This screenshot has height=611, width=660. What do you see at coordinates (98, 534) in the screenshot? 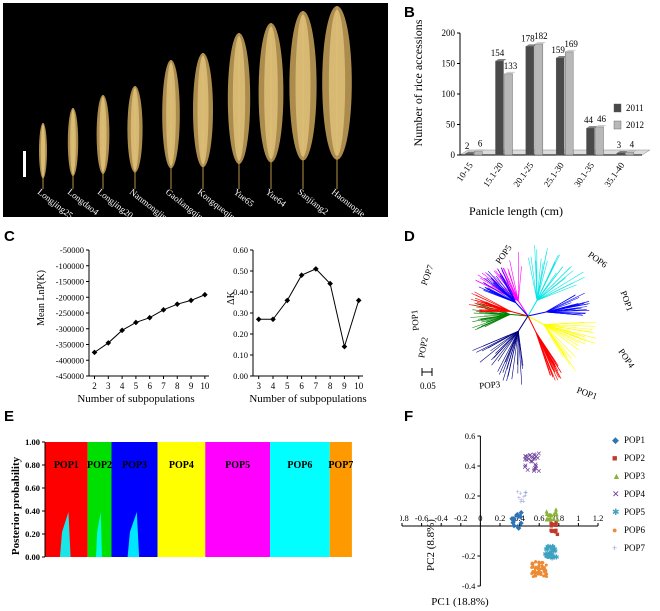
I see `e-admixture` at bounding box center [98, 534].